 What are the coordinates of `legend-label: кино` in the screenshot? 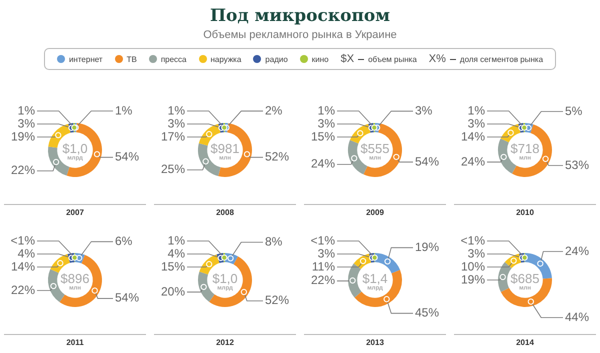 It's located at (320, 59).